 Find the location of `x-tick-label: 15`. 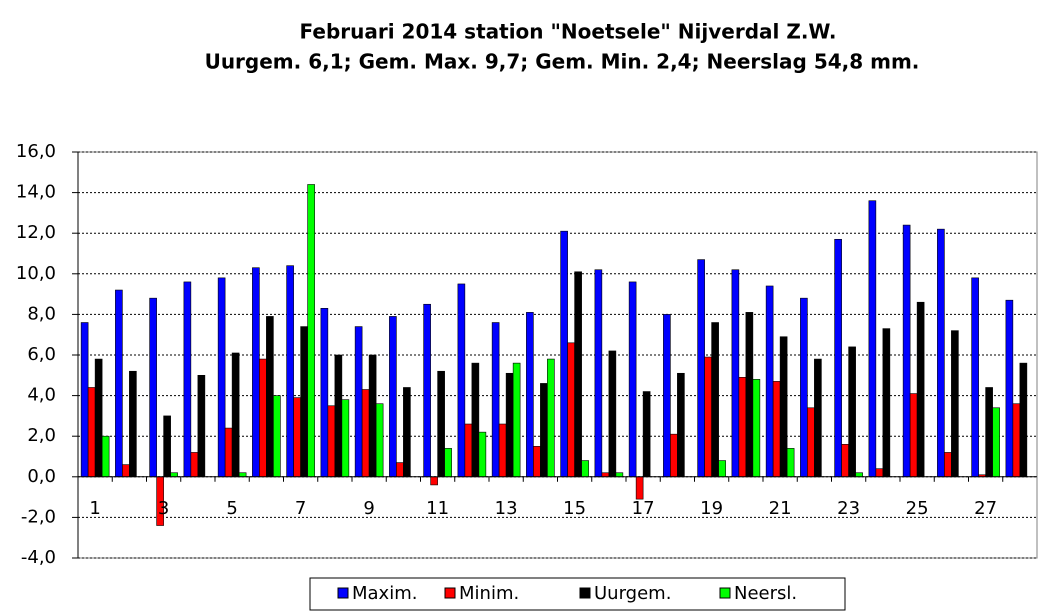

x-tick-label: 15 is located at coordinates (574, 508).